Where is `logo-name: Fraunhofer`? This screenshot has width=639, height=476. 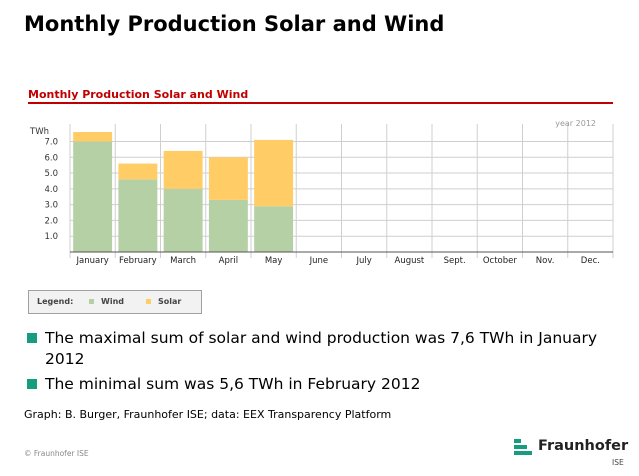 logo-name: Fraunhofer is located at coordinates (583, 446).